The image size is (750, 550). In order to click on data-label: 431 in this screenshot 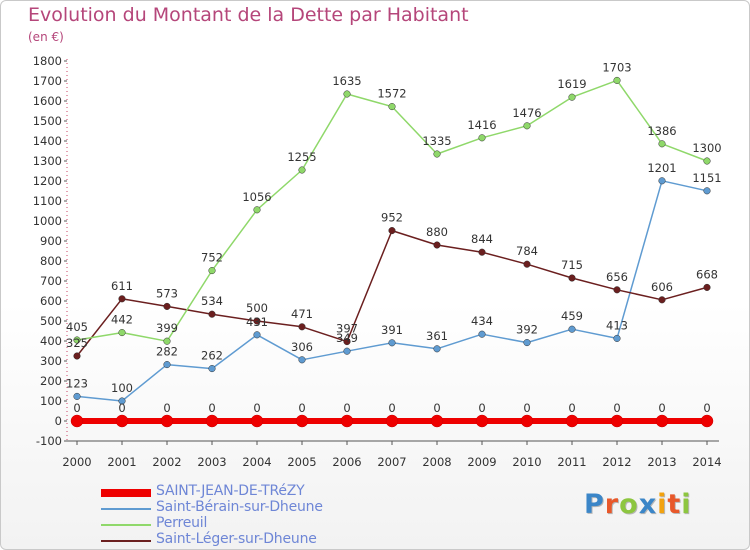, I will do `click(257, 322)`.